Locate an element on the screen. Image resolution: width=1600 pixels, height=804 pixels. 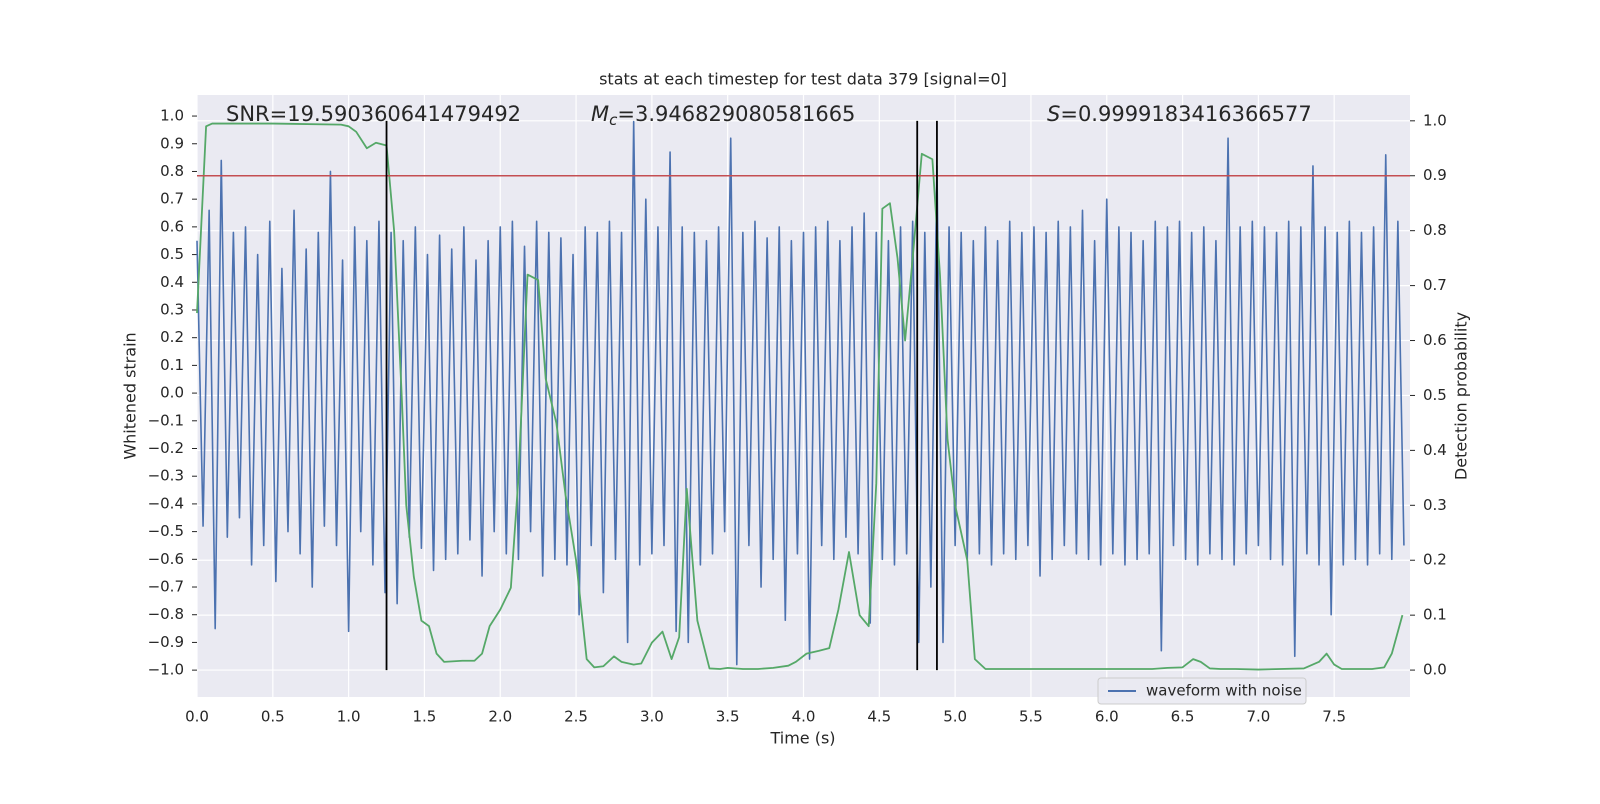
legend: waveform with noise is located at coordinates (1202, 691).